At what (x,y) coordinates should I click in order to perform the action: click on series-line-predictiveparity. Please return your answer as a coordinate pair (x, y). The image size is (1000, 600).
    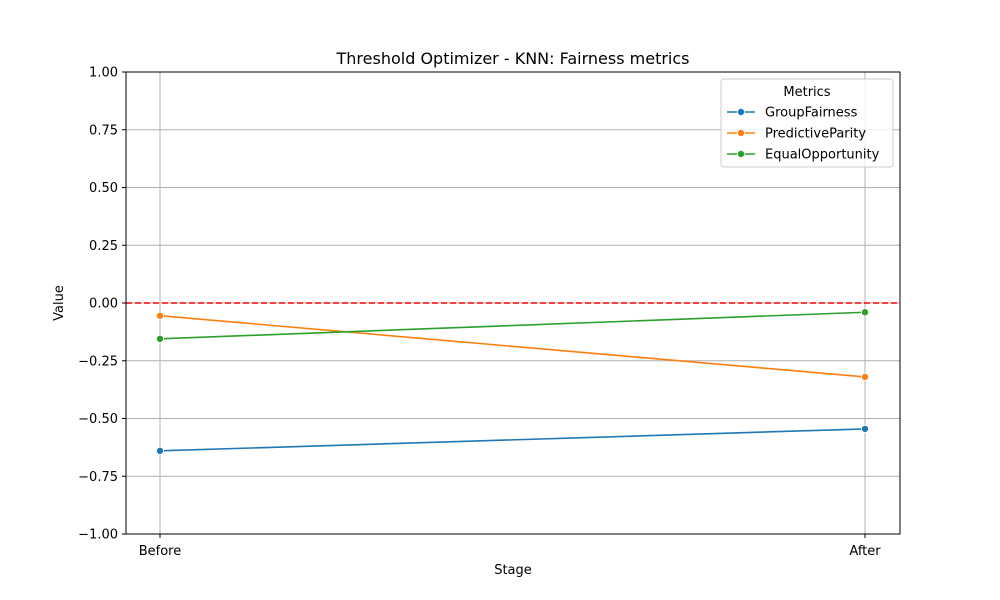
    Looking at the image, I should click on (512, 346).